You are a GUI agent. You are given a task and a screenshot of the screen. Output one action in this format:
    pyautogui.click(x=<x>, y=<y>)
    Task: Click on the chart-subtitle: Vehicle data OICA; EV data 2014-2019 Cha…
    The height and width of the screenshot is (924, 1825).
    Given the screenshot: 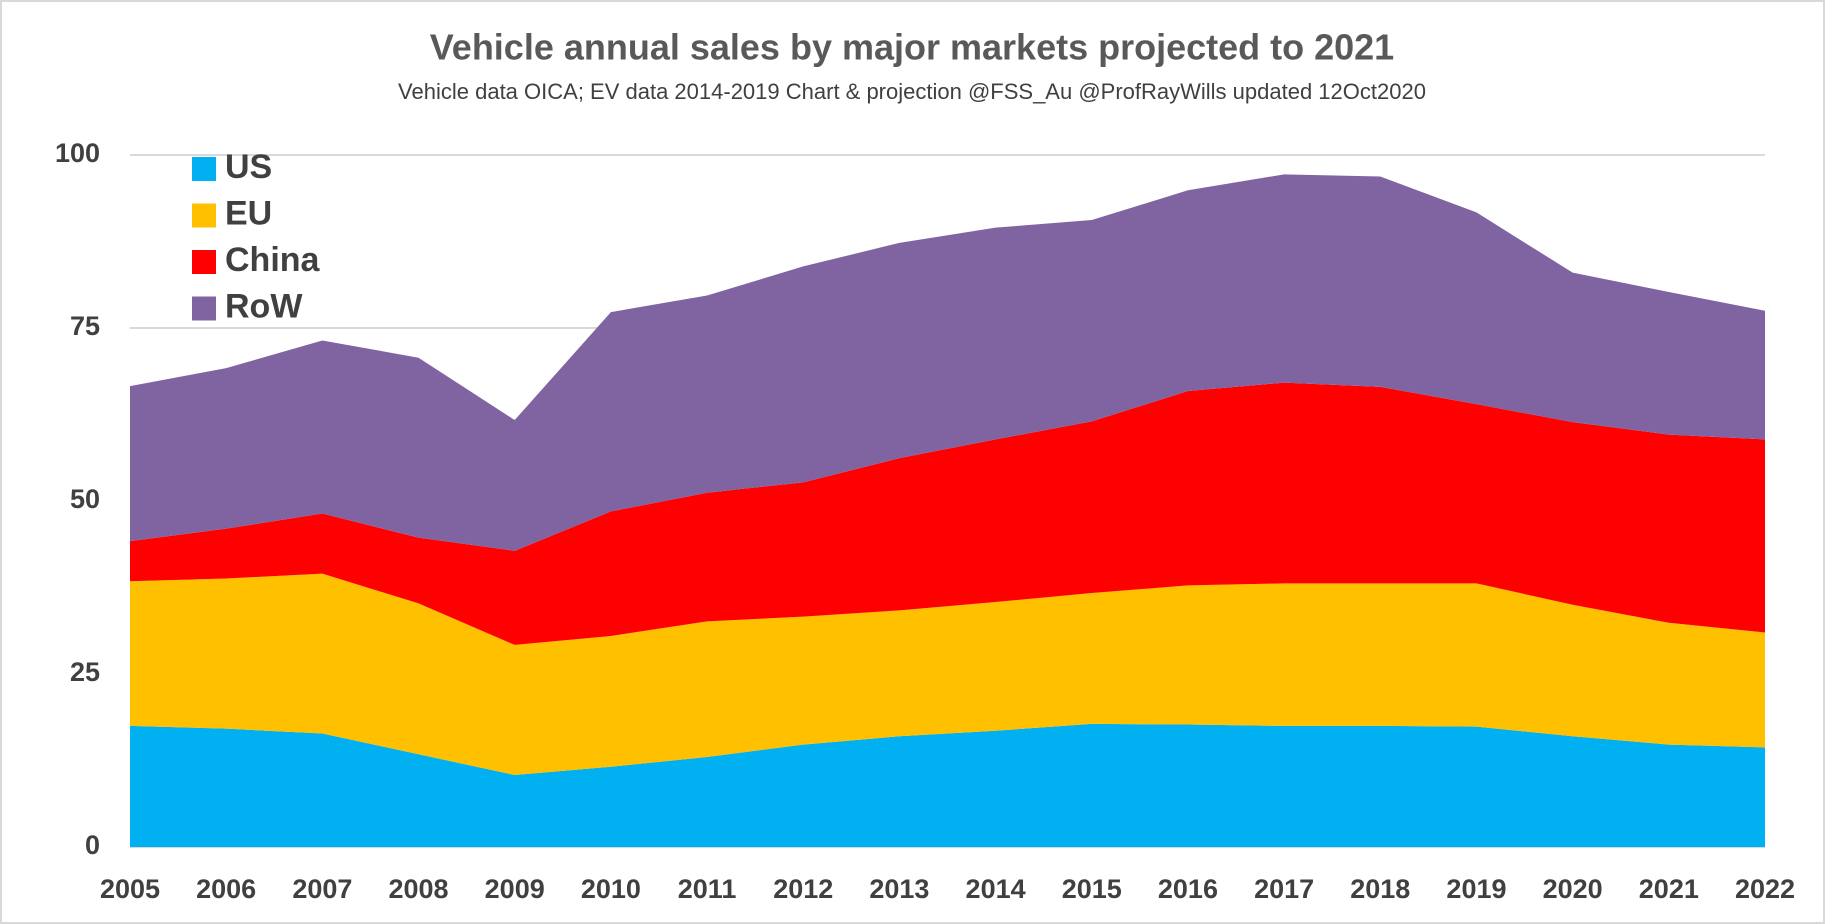 What is the action you would take?
    pyautogui.click(x=912, y=91)
    